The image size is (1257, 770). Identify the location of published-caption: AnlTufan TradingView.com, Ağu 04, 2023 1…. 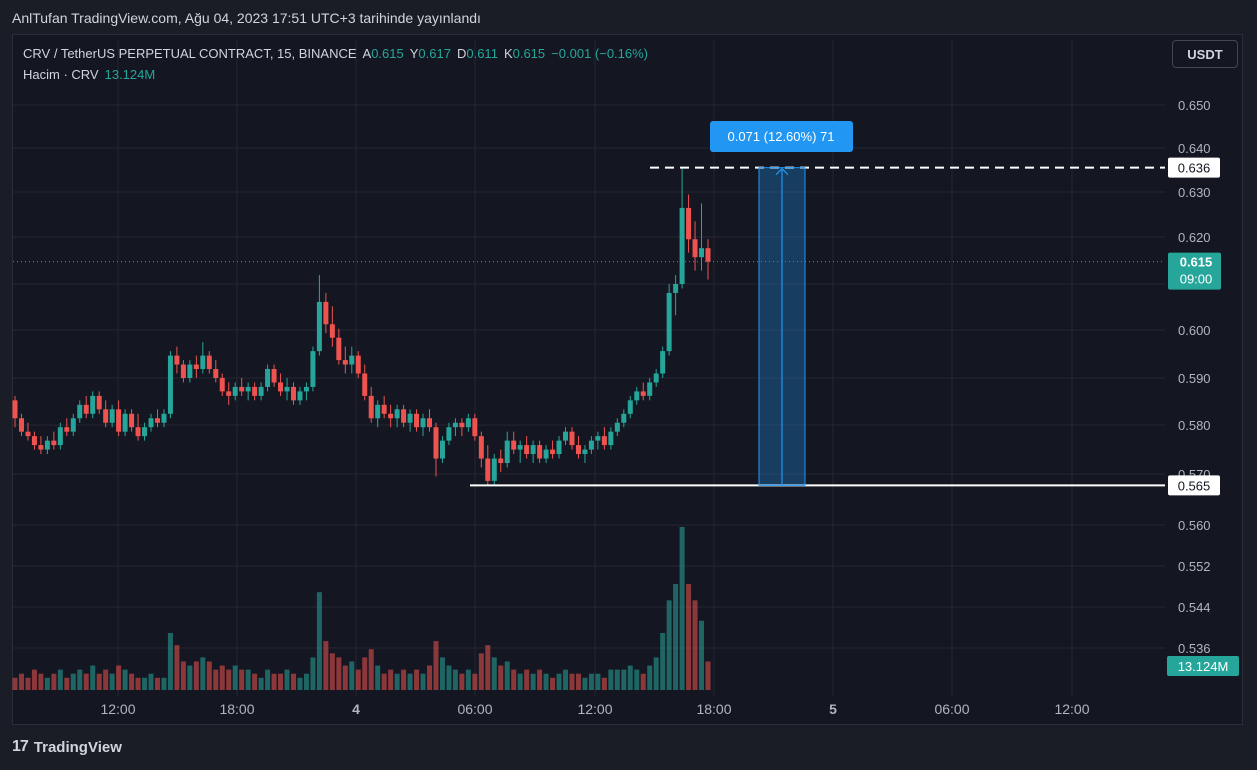
(246, 18).